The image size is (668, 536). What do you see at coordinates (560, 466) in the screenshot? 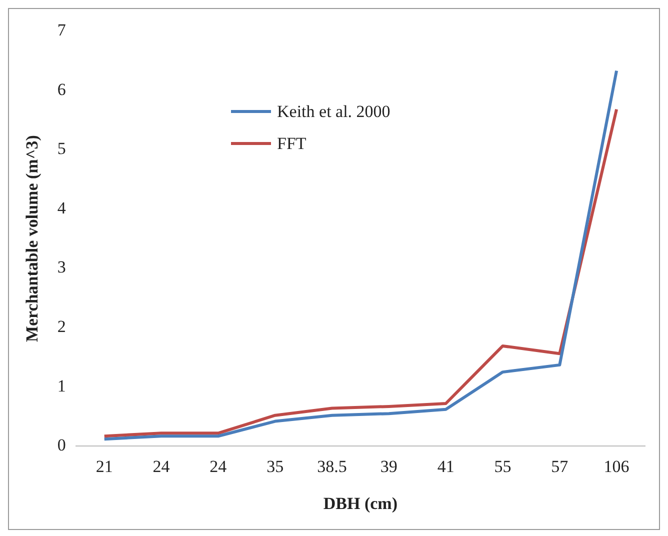
I see `x-tick-label: 57` at bounding box center [560, 466].